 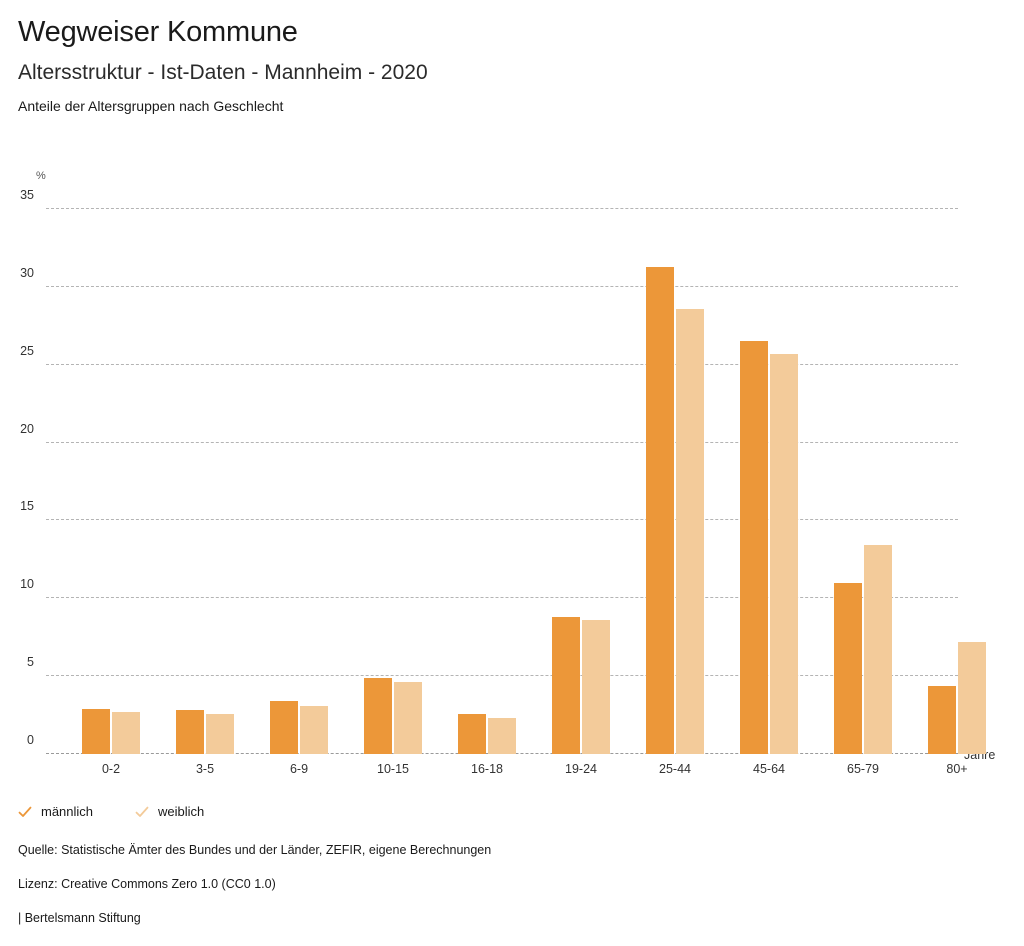 I want to click on bar-65-79-männlich, so click(x=848, y=668).